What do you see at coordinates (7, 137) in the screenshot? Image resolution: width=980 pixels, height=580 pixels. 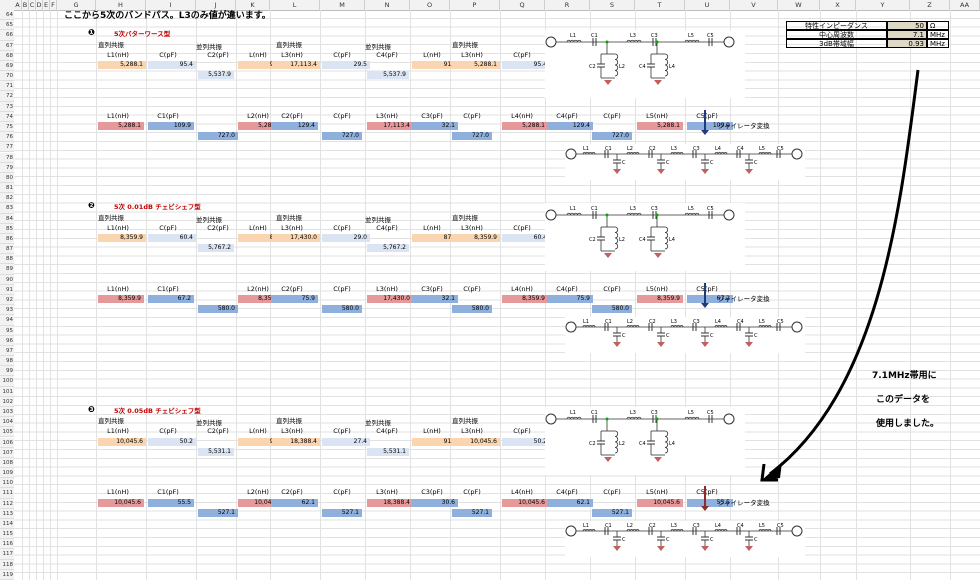 I see `row-header-76: 76` at bounding box center [7, 137].